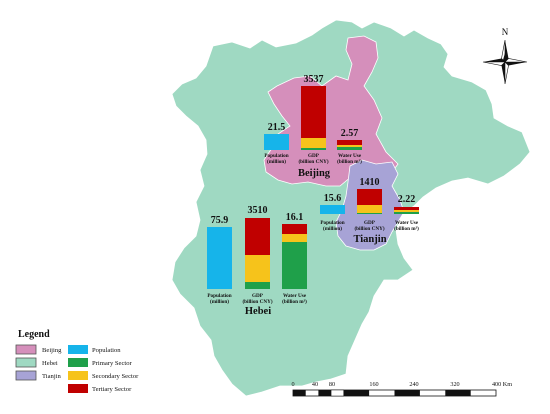 The height and width of the screenshot is (414, 550). I want to click on hebei-gdp-secondary-bar, so click(257, 268).